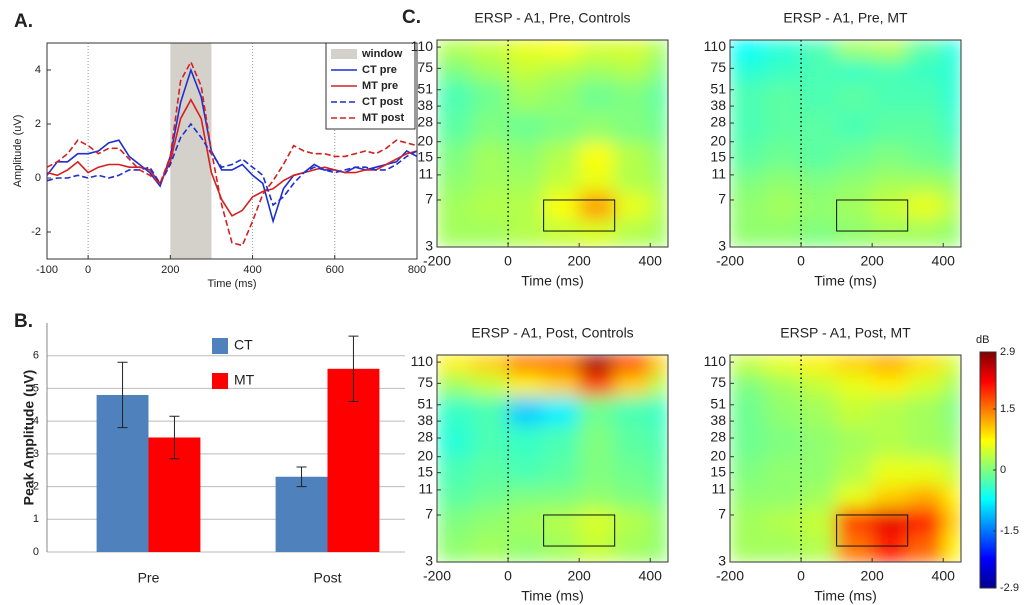  What do you see at coordinates (47, 270) in the screenshot?
I see `x-tick-label: -100` at bounding box center [47, 270].